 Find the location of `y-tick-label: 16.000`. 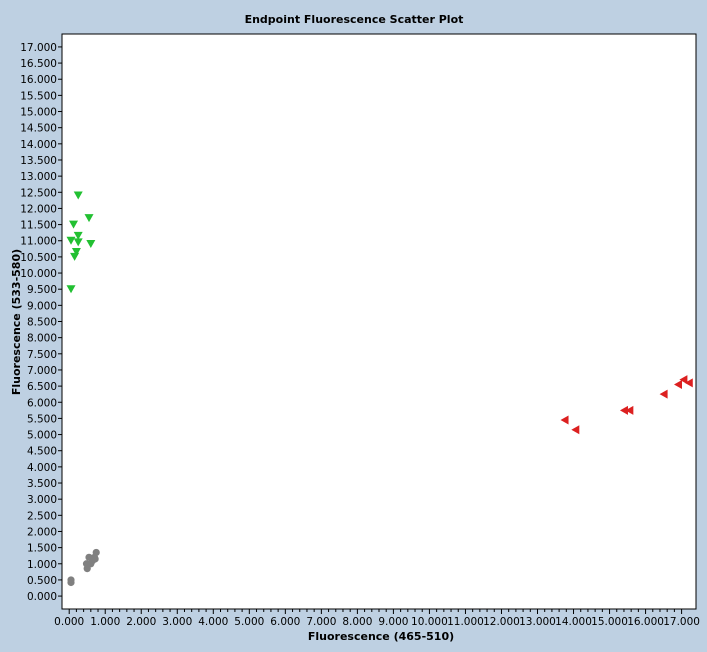

y-tick-label: 16.000 is located at coordinates (38, 80).